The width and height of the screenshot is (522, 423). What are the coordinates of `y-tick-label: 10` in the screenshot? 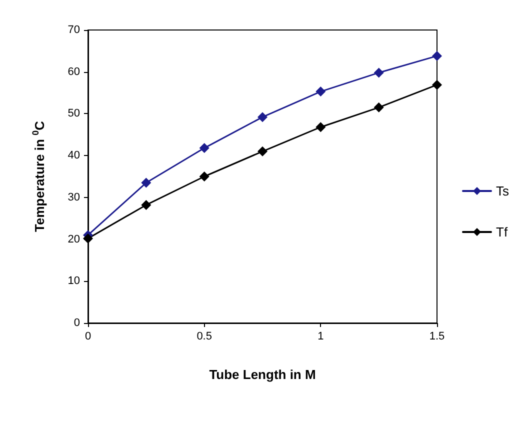 It's located at (74, 281).